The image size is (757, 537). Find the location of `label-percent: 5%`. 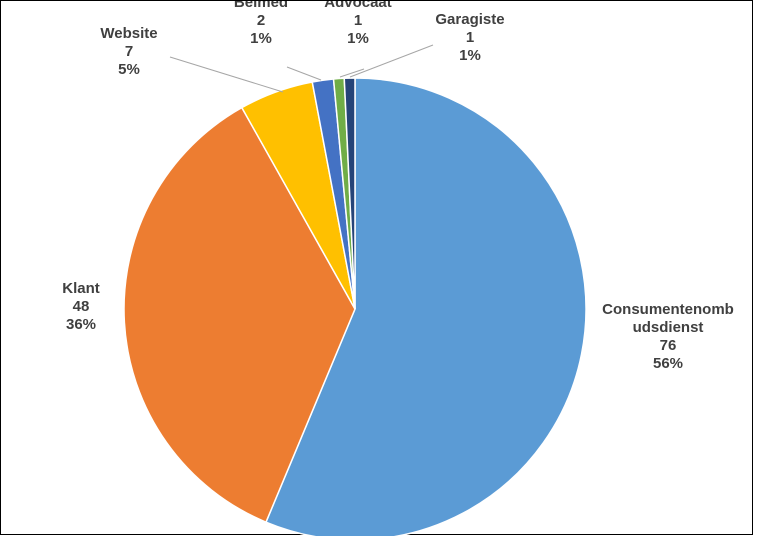

label-percent: 5% is located at coordinates (129, 69).